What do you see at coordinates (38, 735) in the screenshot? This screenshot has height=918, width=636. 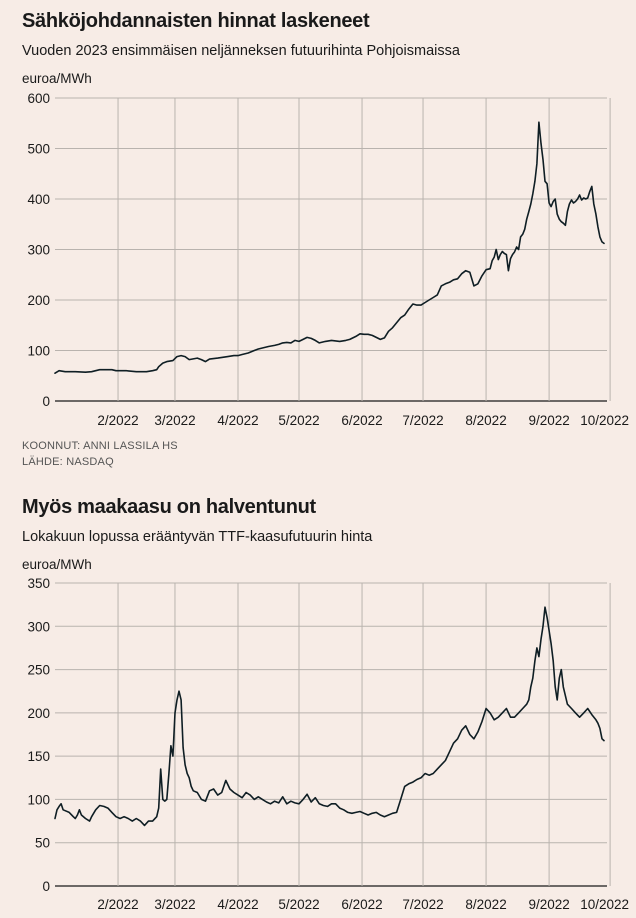 I see `y-axis: 0 50 100 150 200 250 300 350` at bounding box center [38, 735].